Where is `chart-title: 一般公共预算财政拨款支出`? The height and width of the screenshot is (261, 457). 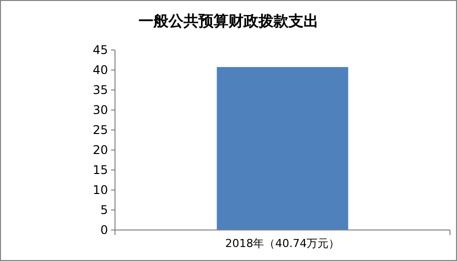 chart-title: 一般公共预算财政拨款支出 is located at coordinates (228, 21).